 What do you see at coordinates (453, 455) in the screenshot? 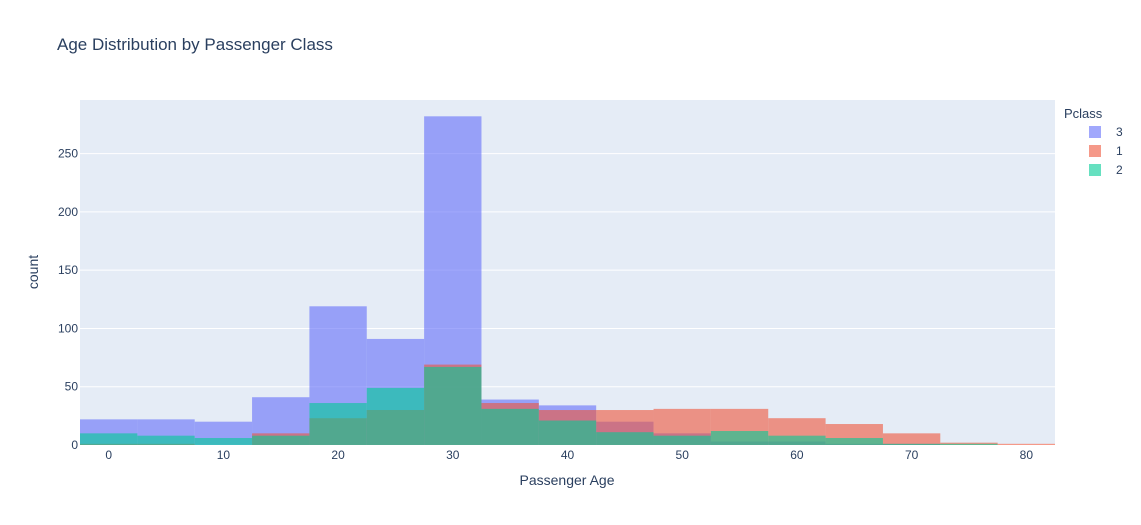
I see `x-tick-label: 30` at bounding box center [453, 455].